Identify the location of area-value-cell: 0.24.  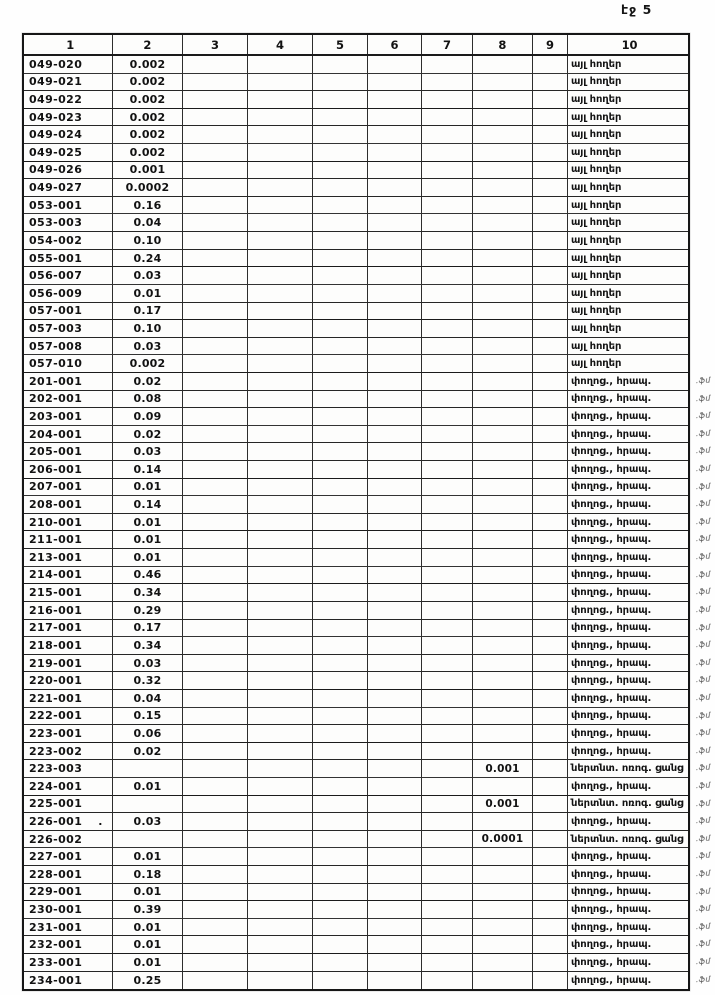
(148, 258).